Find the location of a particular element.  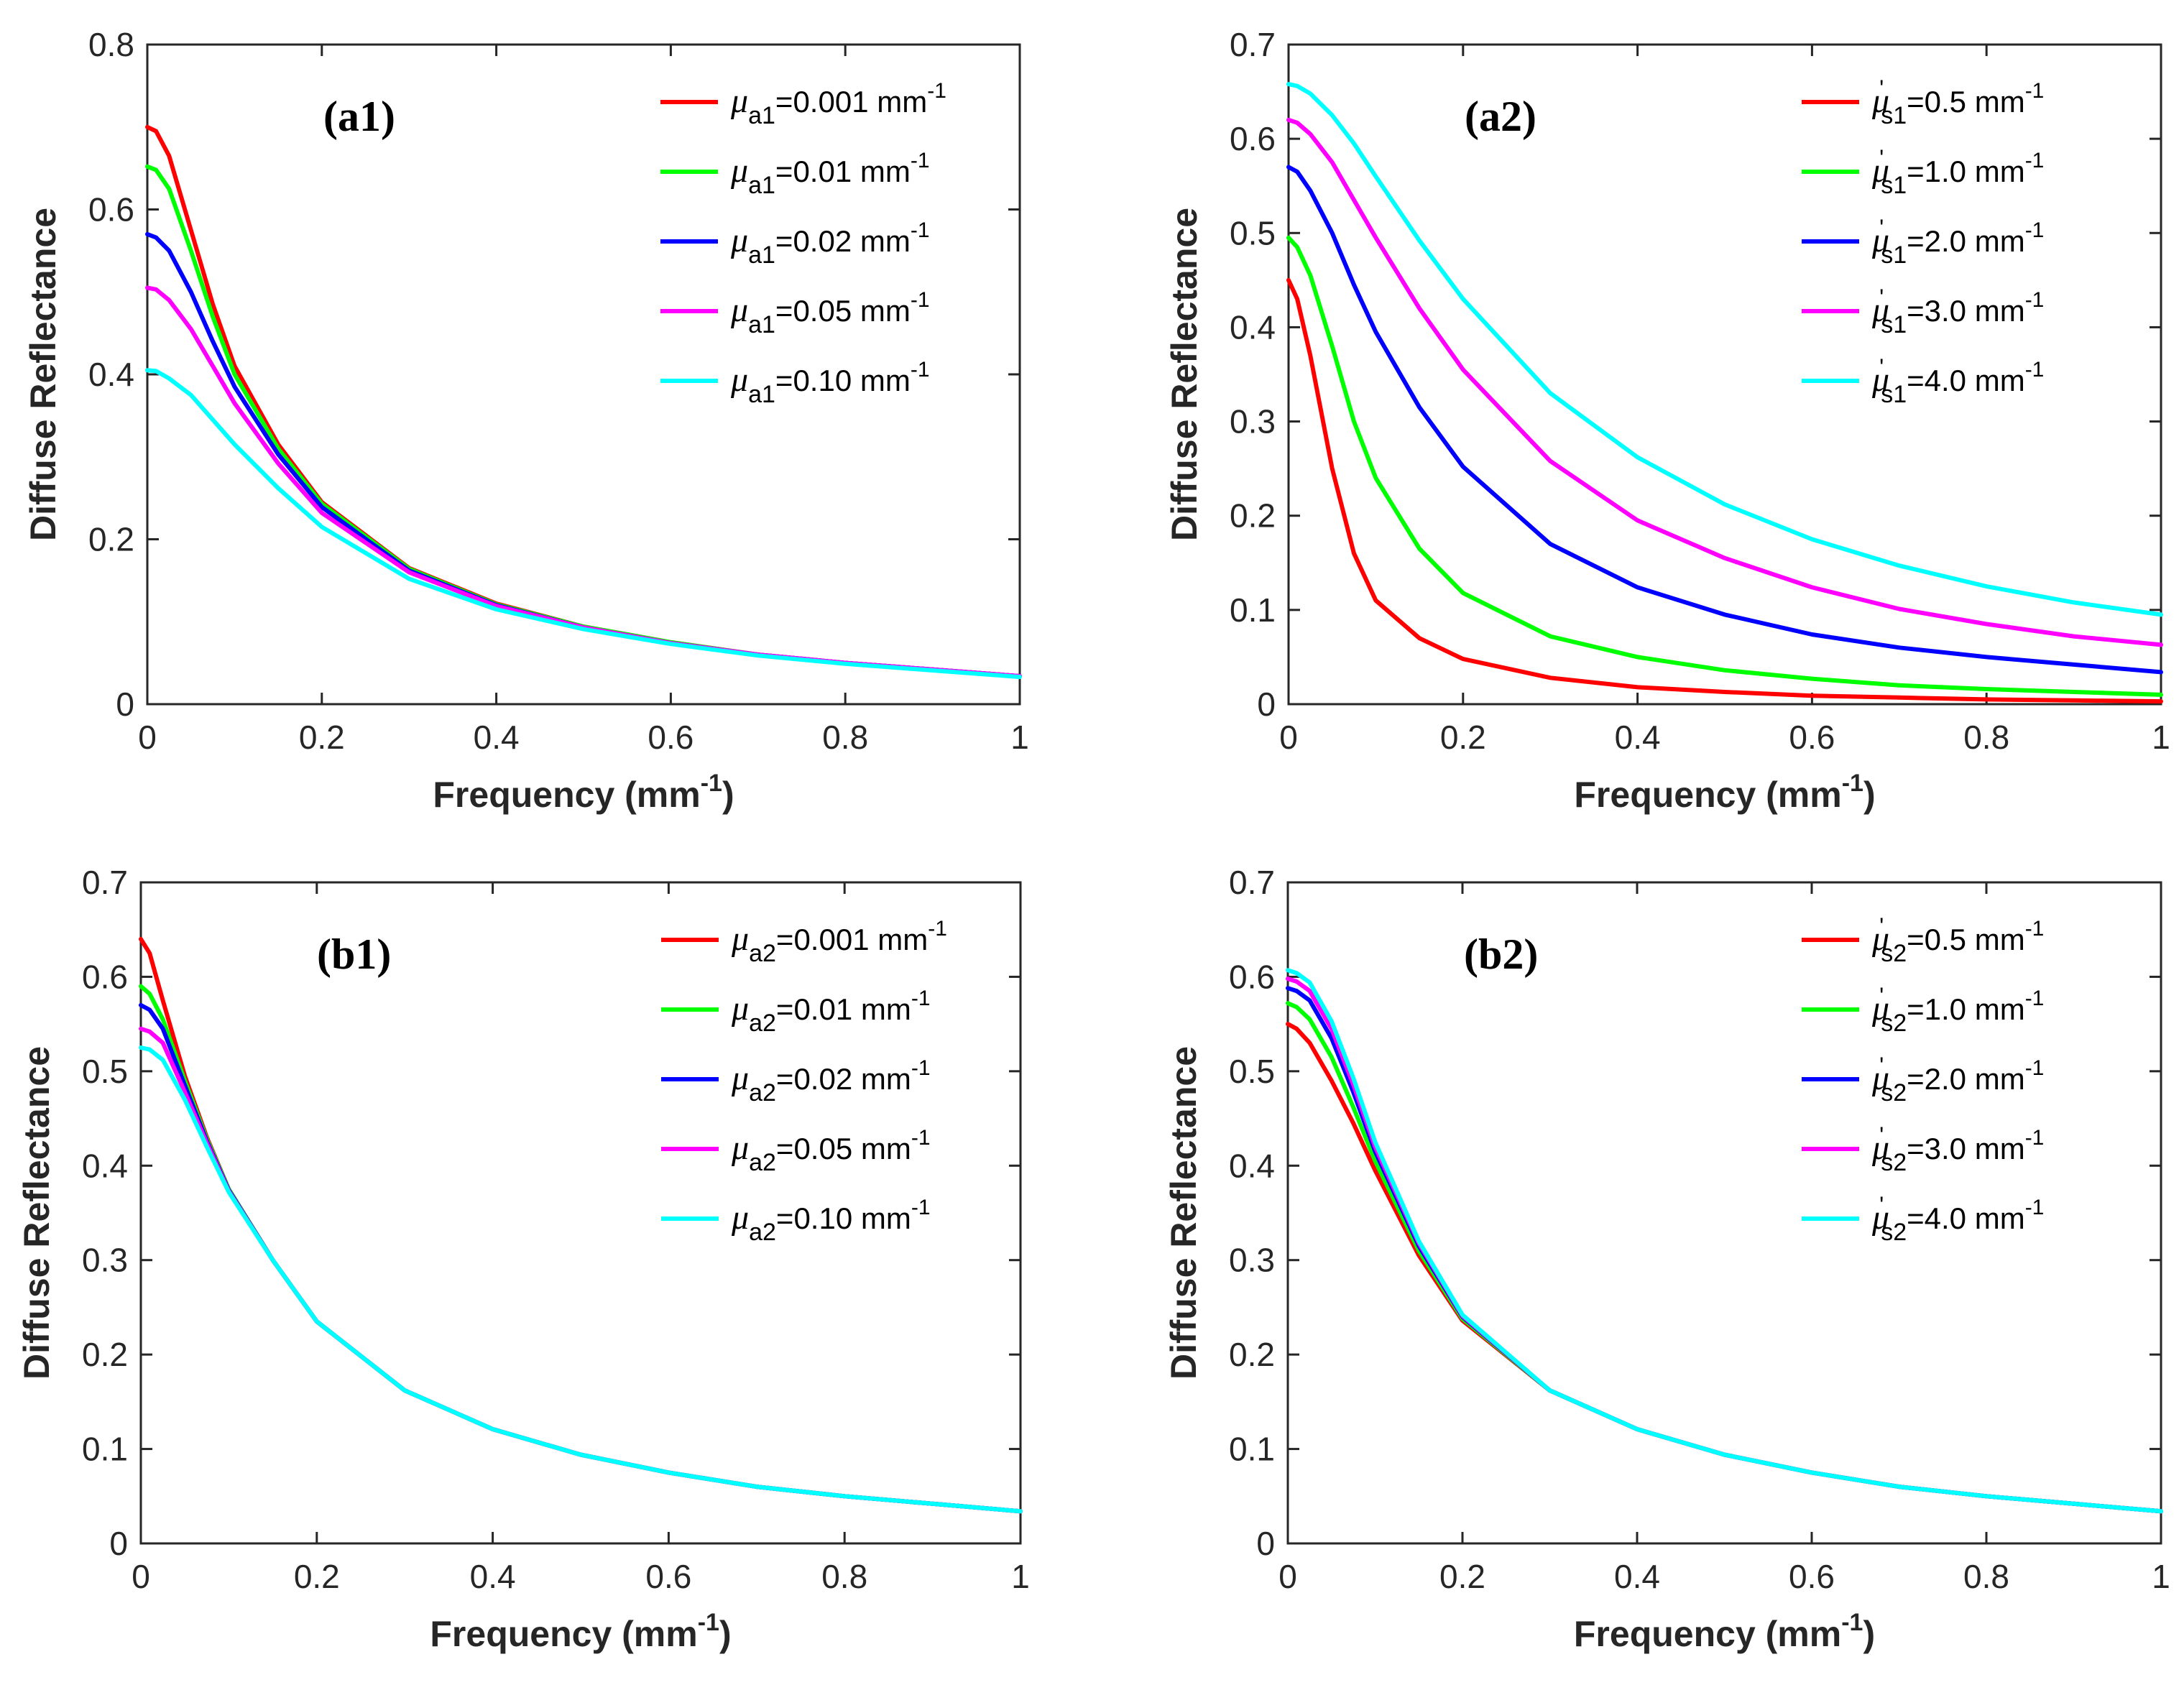

legend-label: μa2=0.05 mm-1 is located at coordinates (831, 1151).